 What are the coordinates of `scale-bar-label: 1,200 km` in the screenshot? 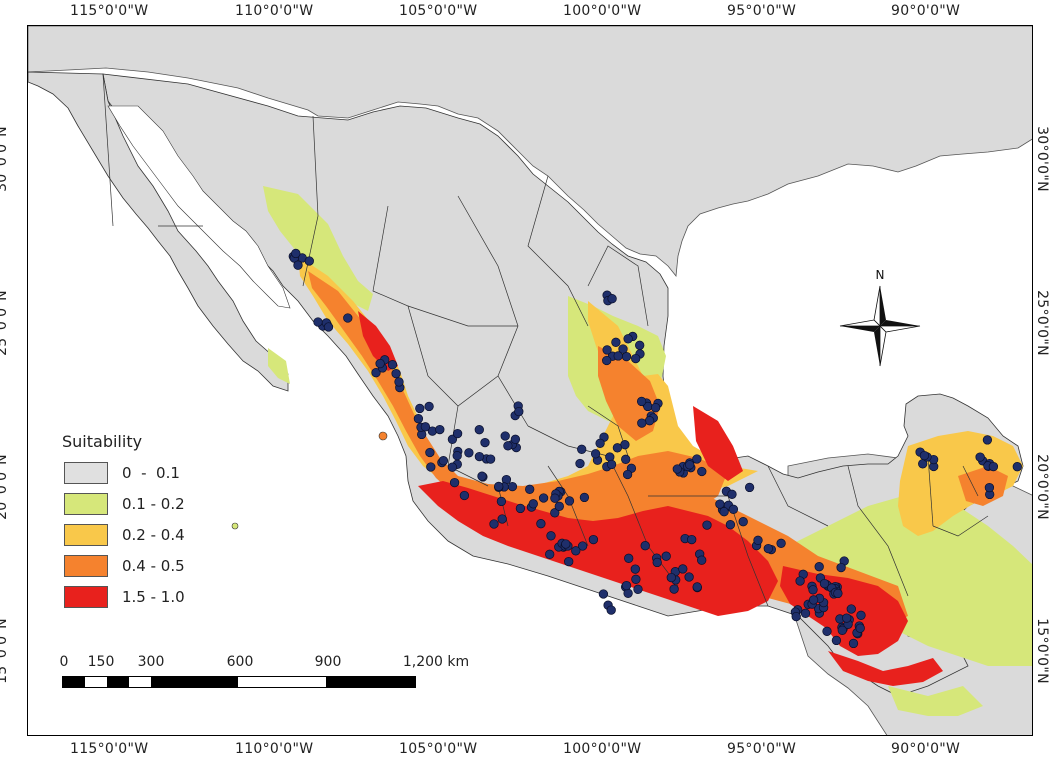 It's located at (436, 662).